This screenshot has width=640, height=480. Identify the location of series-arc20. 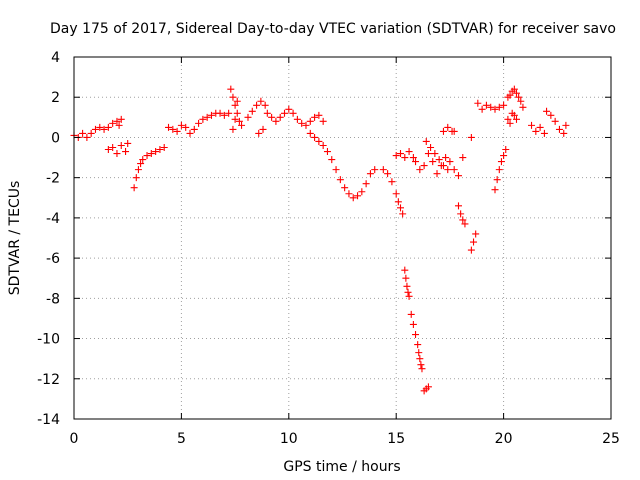
(500, 170).